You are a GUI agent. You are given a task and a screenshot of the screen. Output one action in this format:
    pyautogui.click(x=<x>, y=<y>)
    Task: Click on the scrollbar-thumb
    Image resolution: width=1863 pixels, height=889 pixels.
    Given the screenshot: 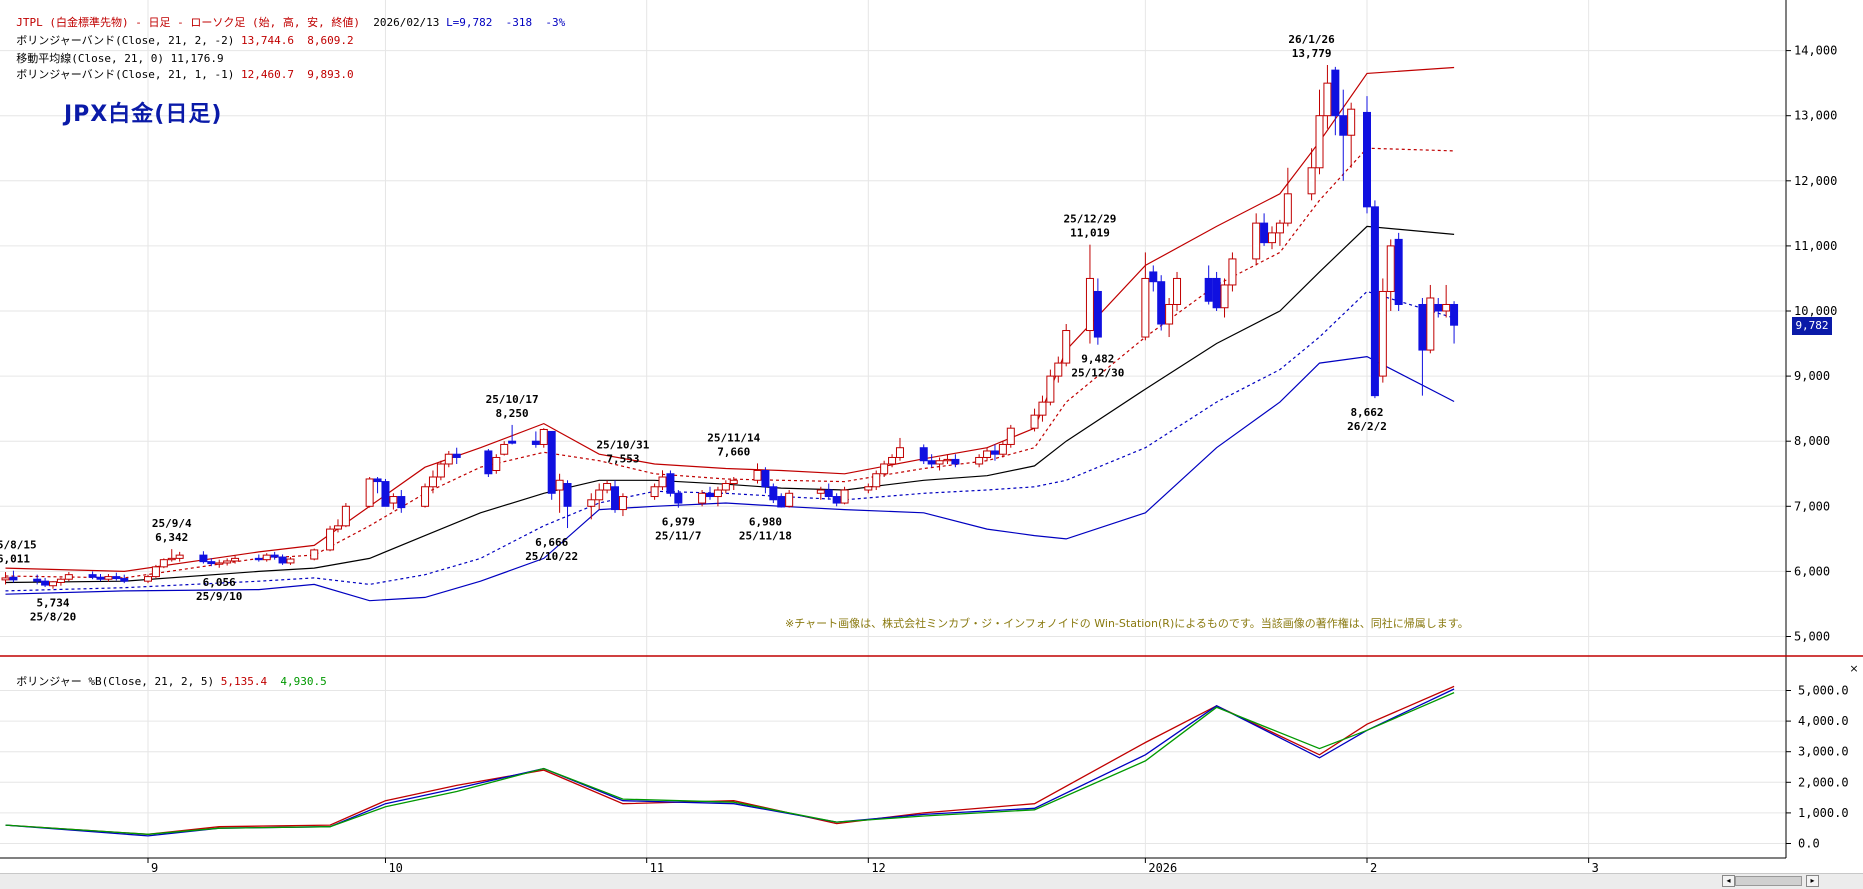 What is the action you would take?
    pyautogui.click(x=1768, y=881)
    